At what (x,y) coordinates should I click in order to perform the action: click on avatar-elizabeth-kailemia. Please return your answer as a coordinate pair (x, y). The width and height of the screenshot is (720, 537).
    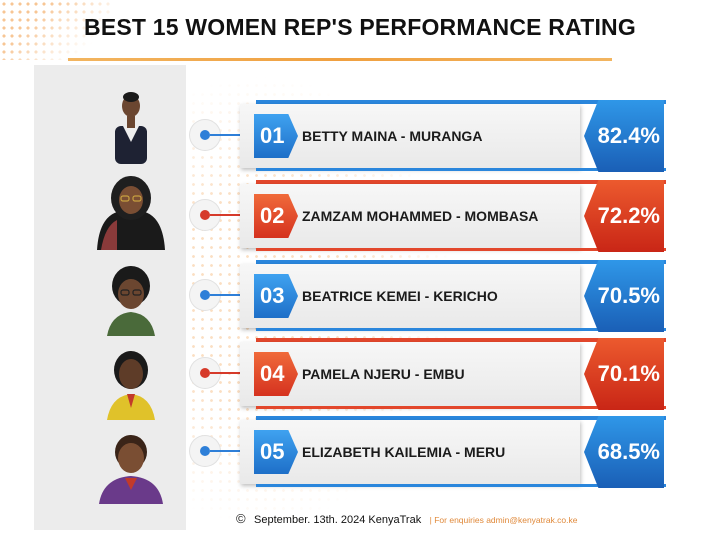
    Looking at the image, I should click on (131, 465).